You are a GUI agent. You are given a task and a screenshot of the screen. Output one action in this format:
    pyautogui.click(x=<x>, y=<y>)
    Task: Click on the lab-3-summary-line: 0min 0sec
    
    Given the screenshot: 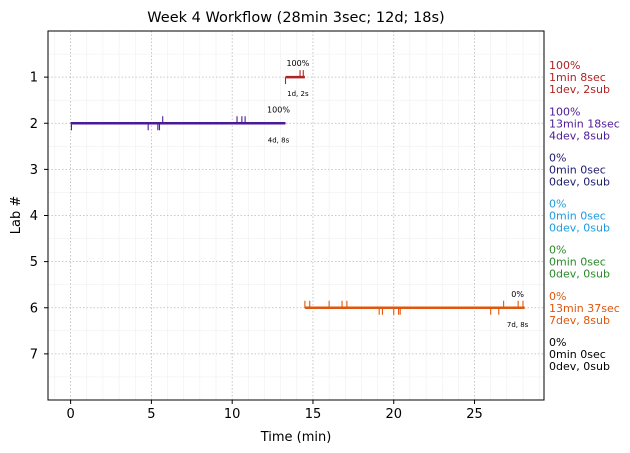 What is the action you would take?
    pyautogui.click(x=577, y=169)
    